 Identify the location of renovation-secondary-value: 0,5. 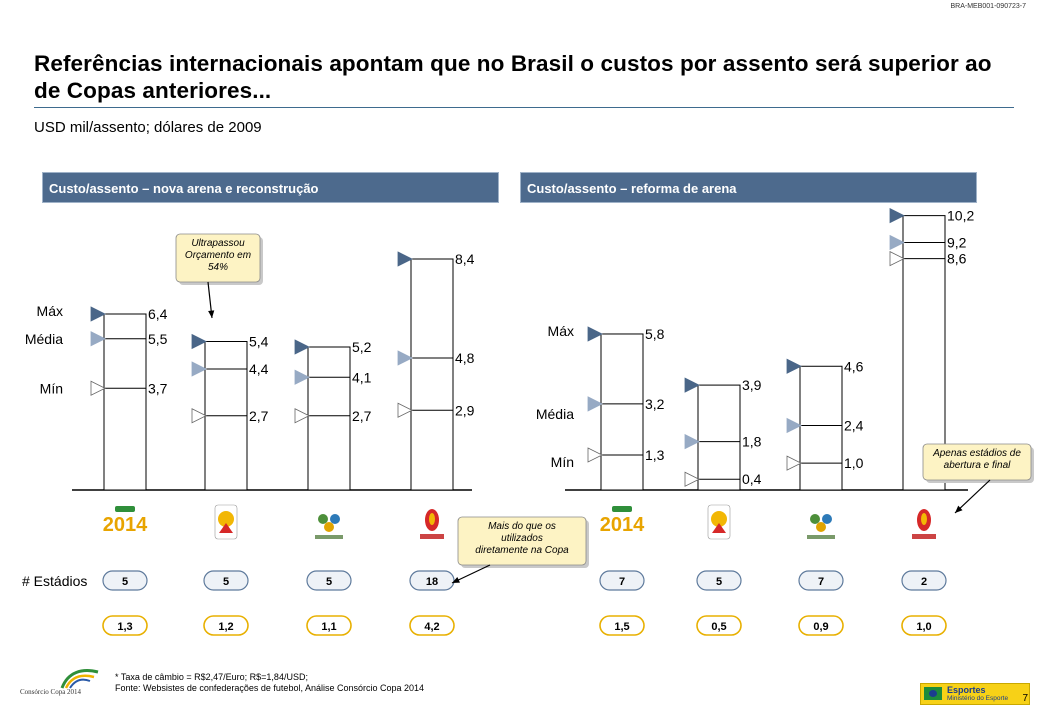
(718, 627).